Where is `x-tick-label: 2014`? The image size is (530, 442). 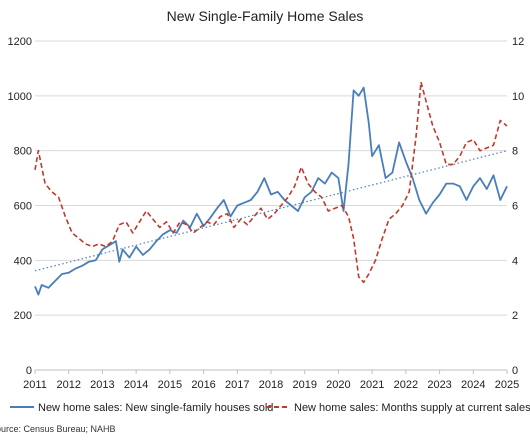 x-tick-label: 2014 is located at coordinates (136, 385).